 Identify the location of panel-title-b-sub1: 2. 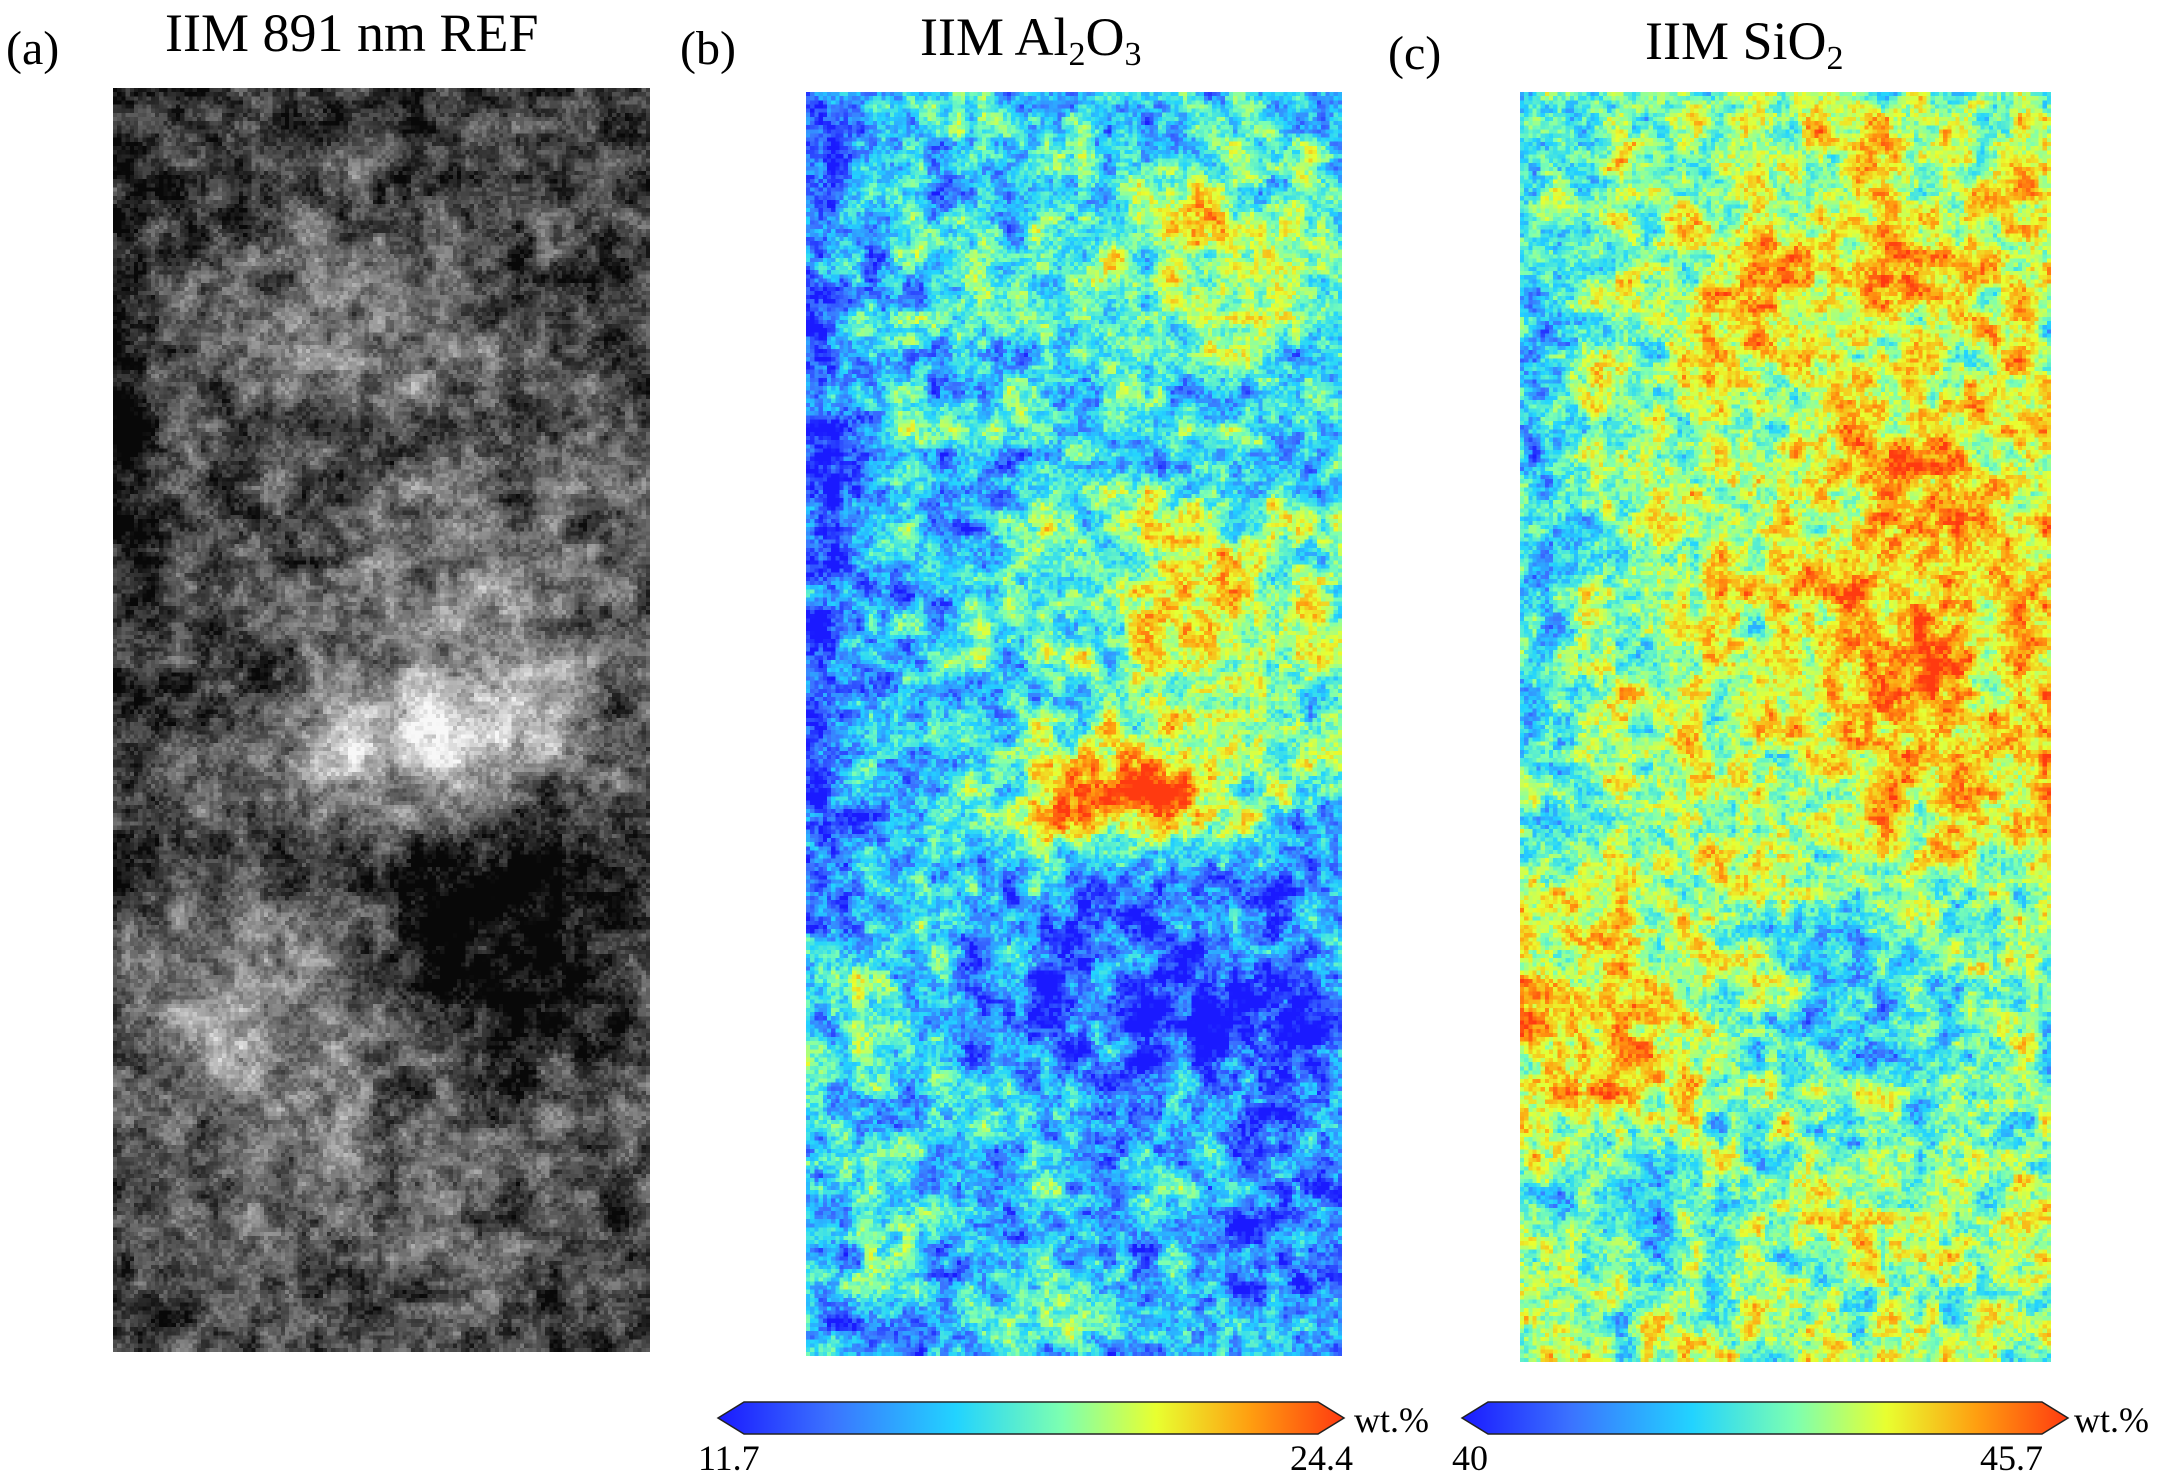
(1077, 54).